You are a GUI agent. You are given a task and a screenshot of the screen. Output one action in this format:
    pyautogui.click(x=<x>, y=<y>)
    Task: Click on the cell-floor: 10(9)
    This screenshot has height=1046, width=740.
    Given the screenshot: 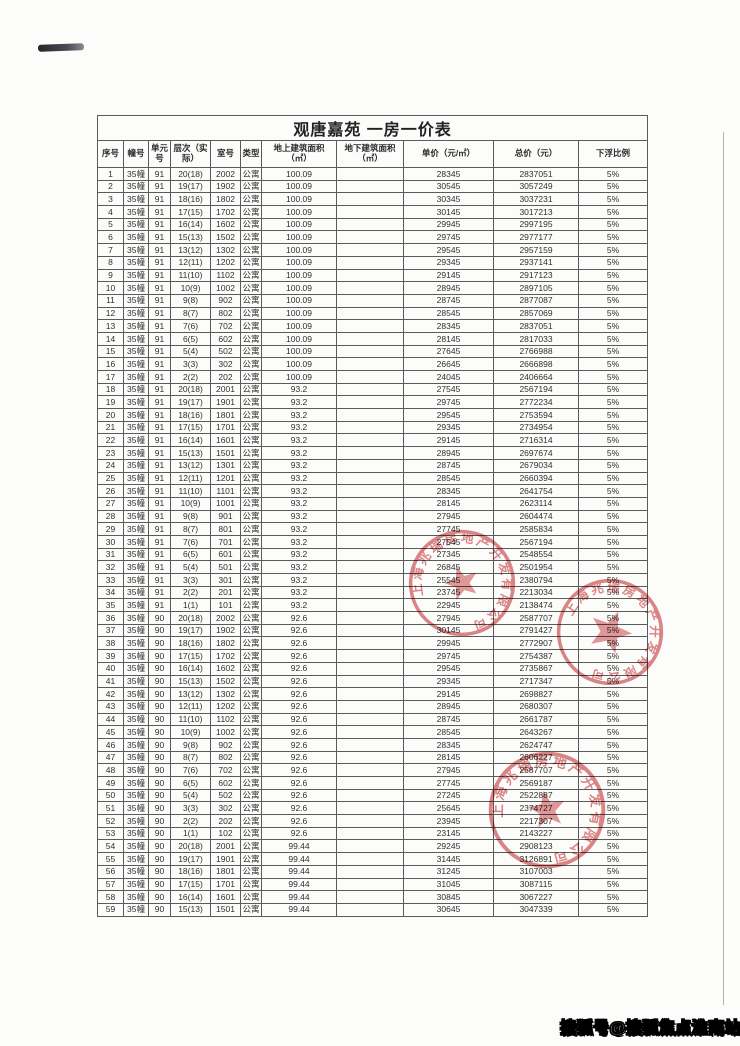 What is the action you would take?
    pyautogui.click(x=190, y=288)
    